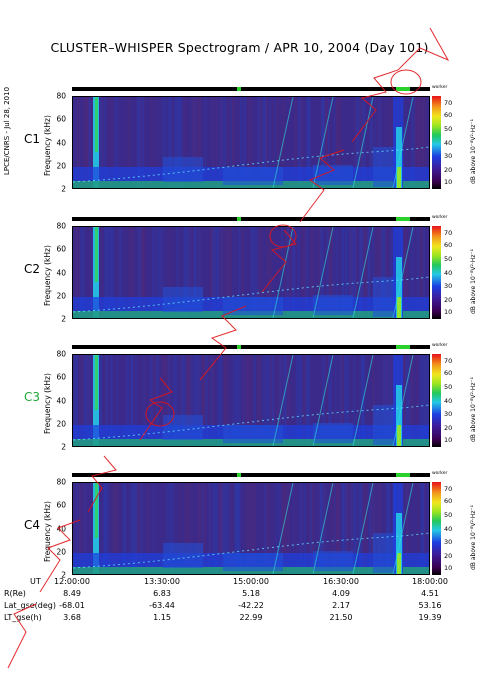 The width and height of the screenshot is (479, 678). Describe the element at coordinates (436, 142) in the screenshot. I see `colorbar` at that location.